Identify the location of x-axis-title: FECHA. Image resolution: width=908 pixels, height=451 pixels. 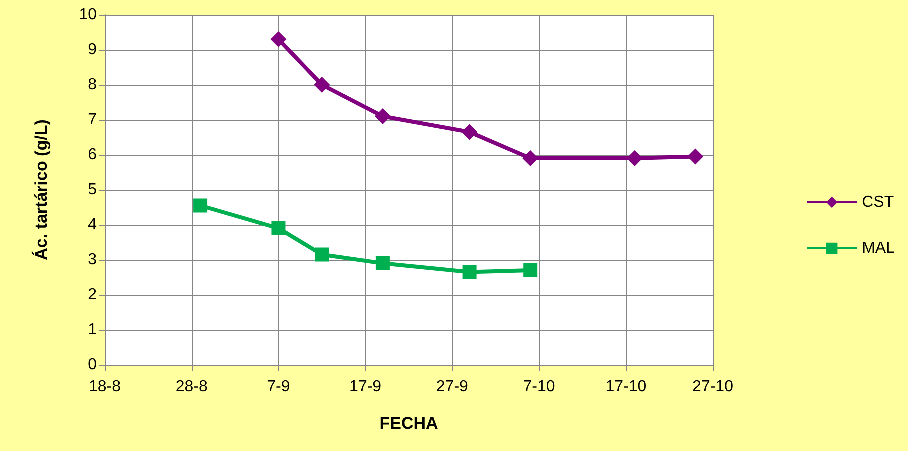
(409, 423).